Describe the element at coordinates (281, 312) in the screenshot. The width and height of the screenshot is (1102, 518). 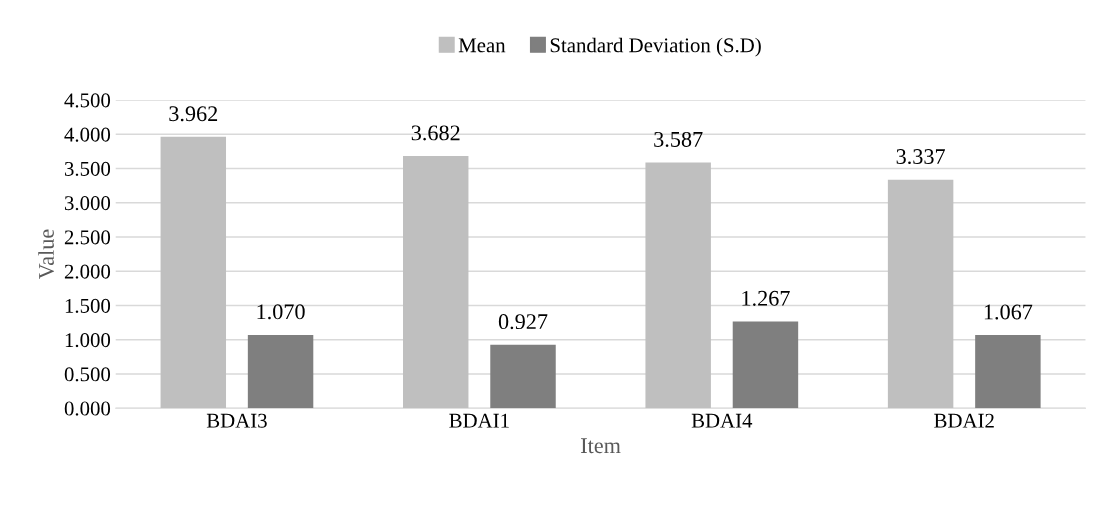
I see `data-label: 1.070` at that location.